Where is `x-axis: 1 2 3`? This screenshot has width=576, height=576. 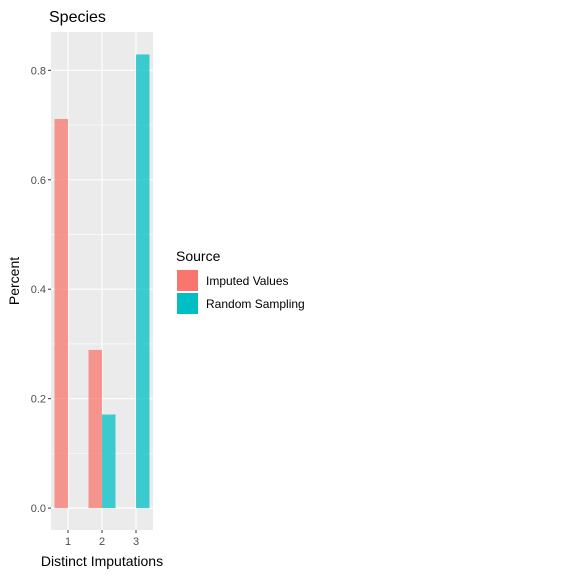
x-axis: 1 2 3 is located at coordinates (102, 539).